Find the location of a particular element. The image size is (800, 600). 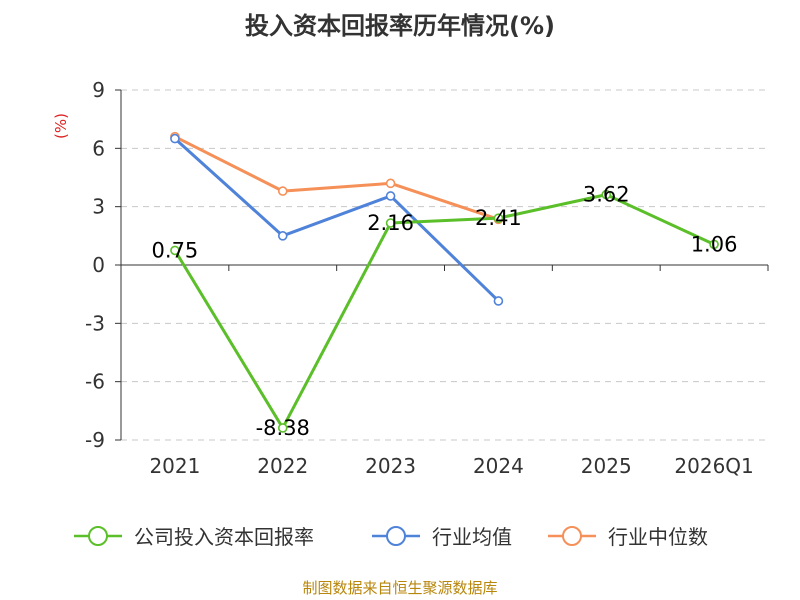

legend-label: 行业中位数 is located at coordinates (658, 537).